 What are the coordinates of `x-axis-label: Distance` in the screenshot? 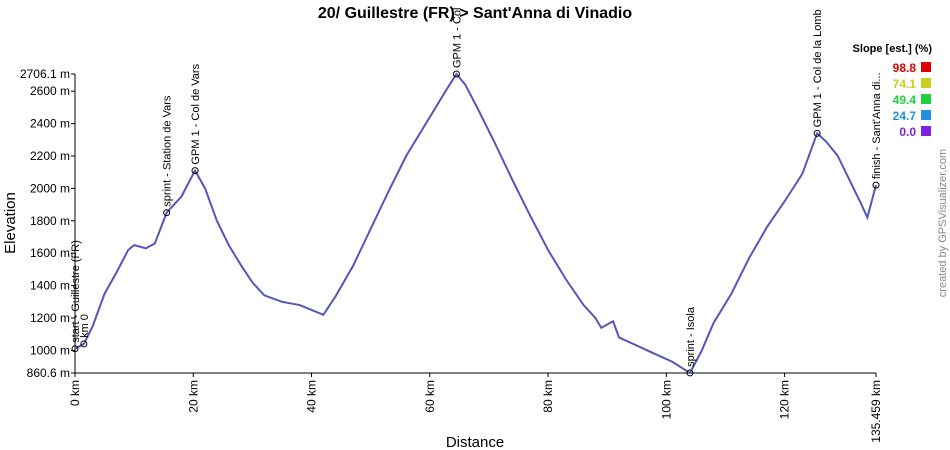 It's located at (475, 442).